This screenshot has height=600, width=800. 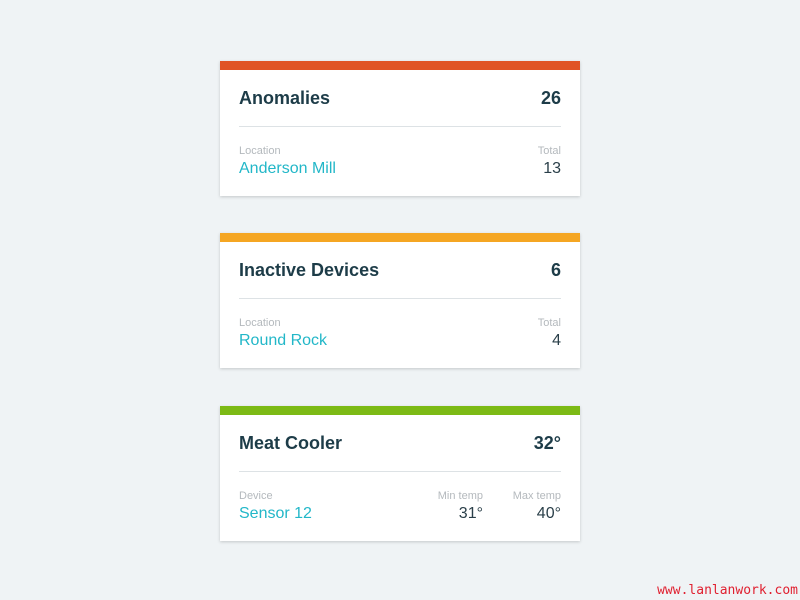 I want to click on total-value: 13, so click(x=552, y=168).